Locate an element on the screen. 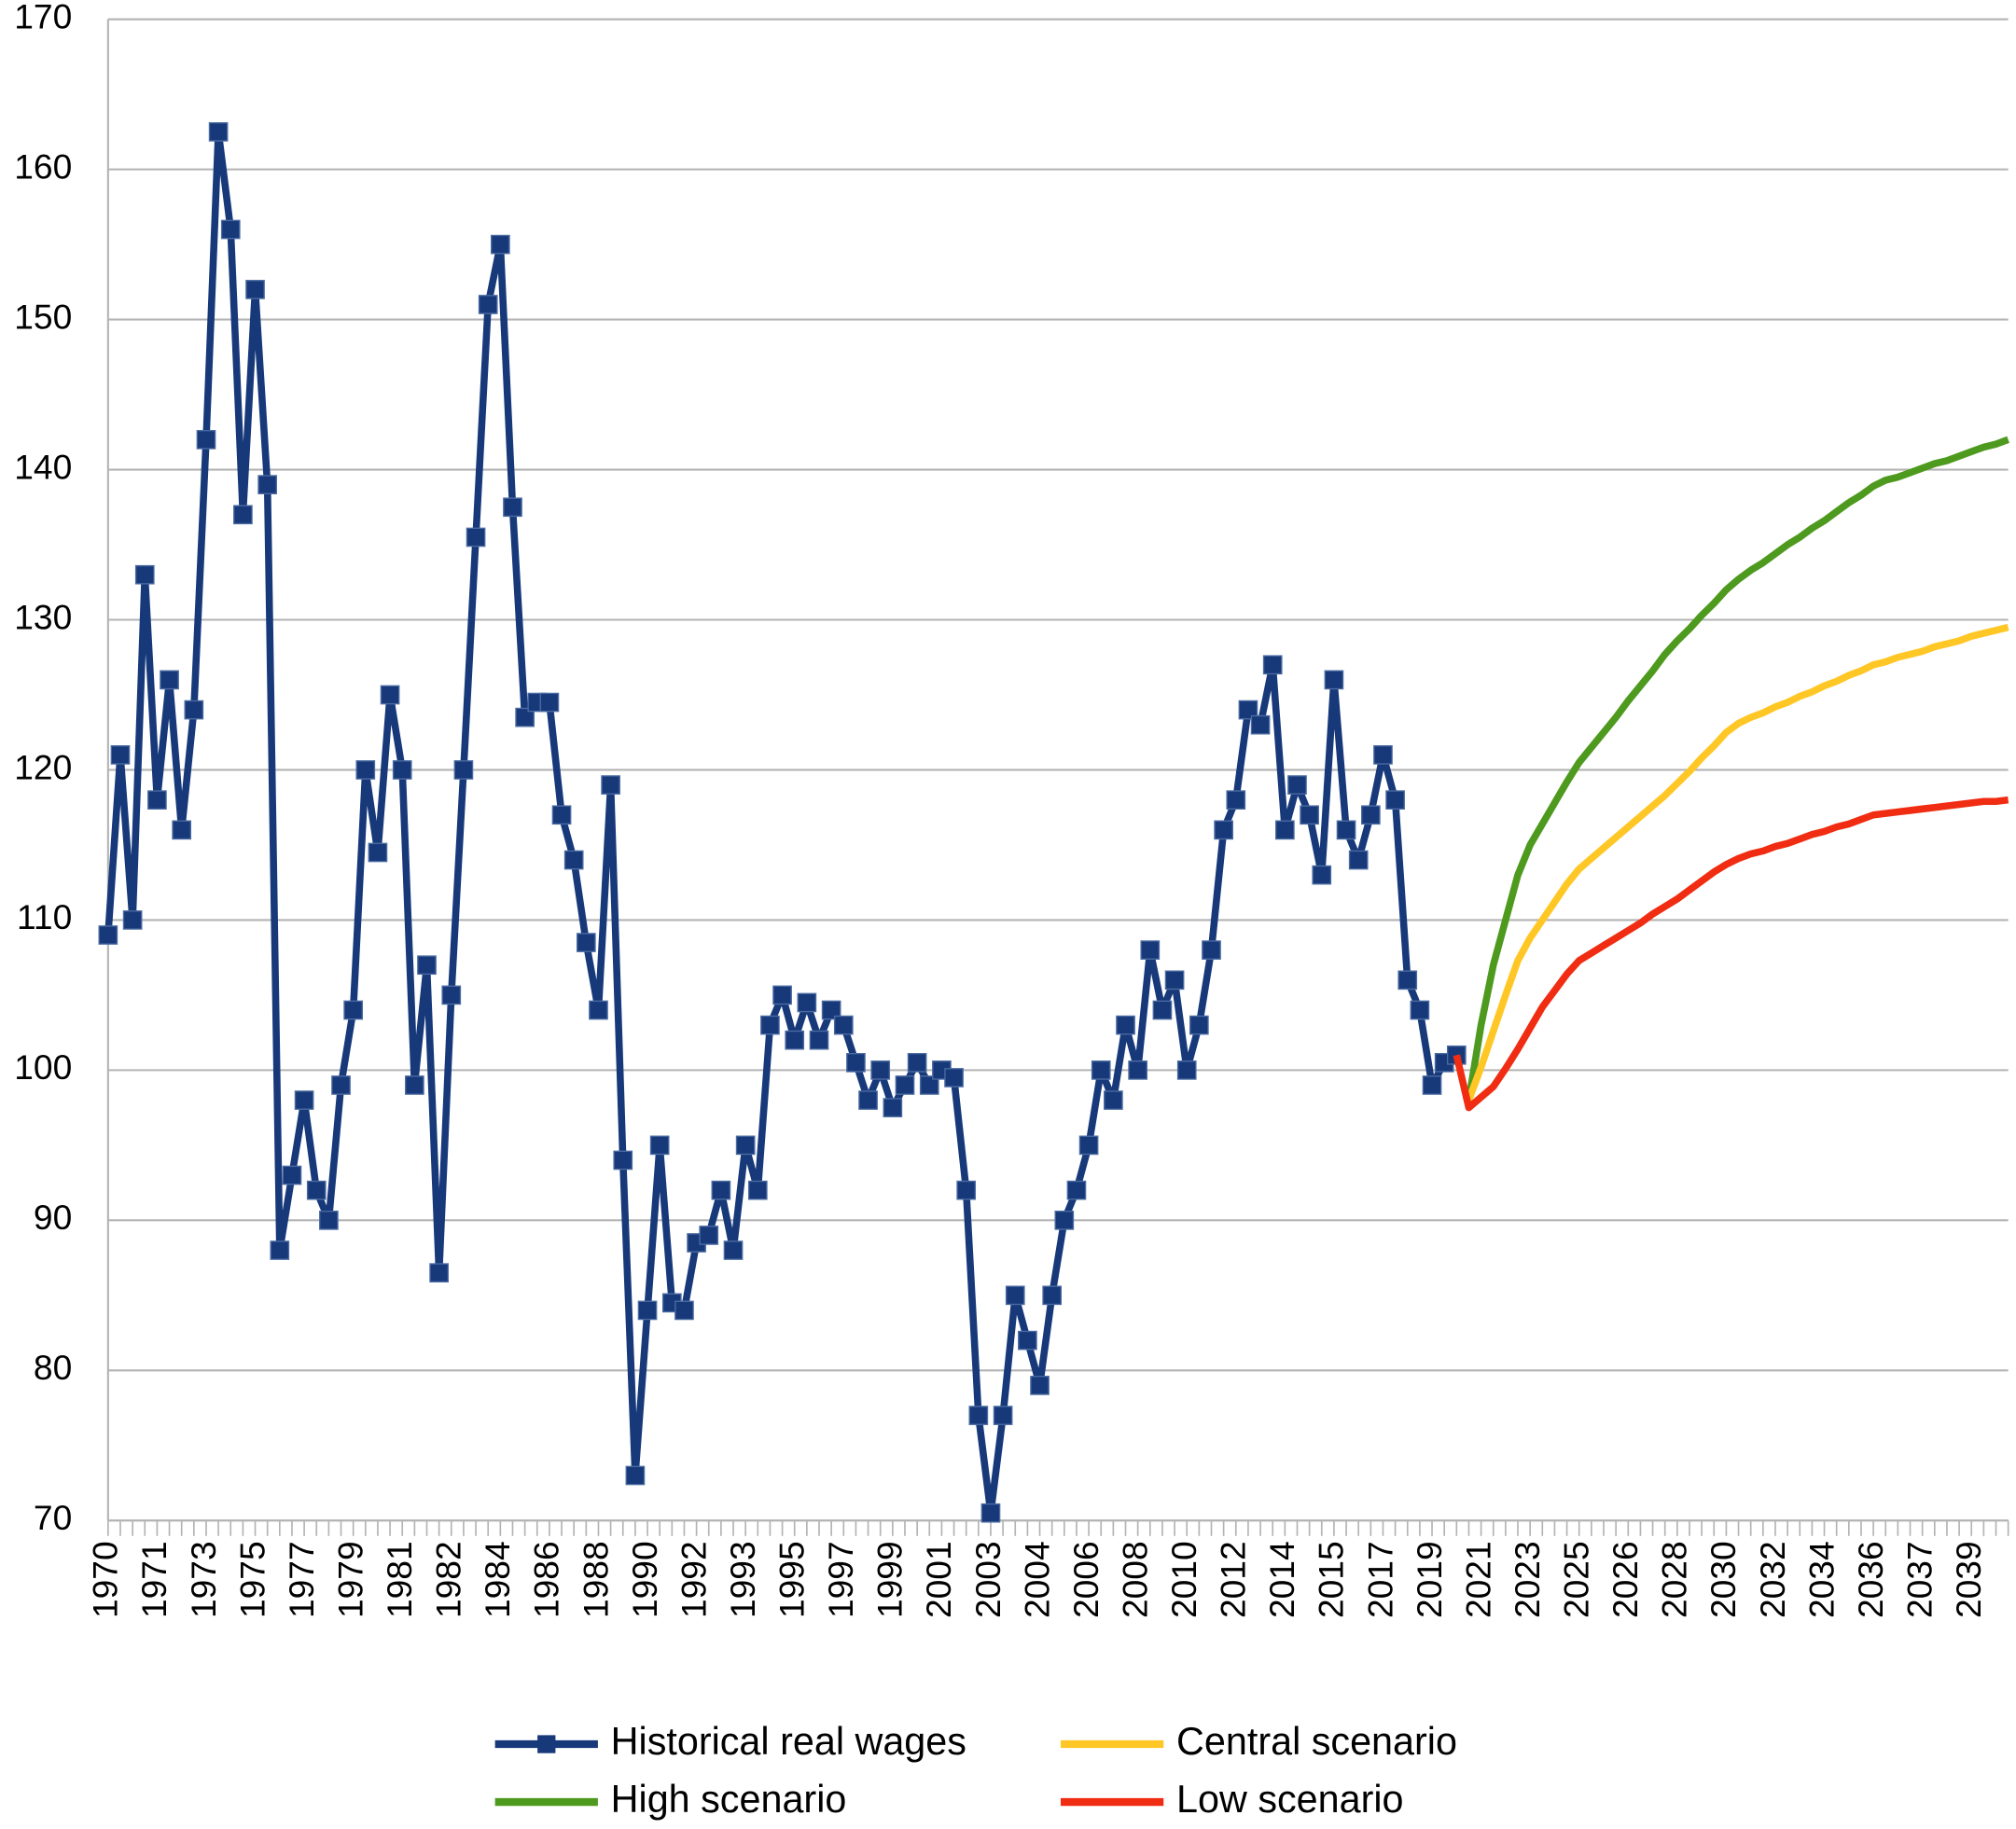  y-tick-label: 150 is located at coordinates (43, 316).